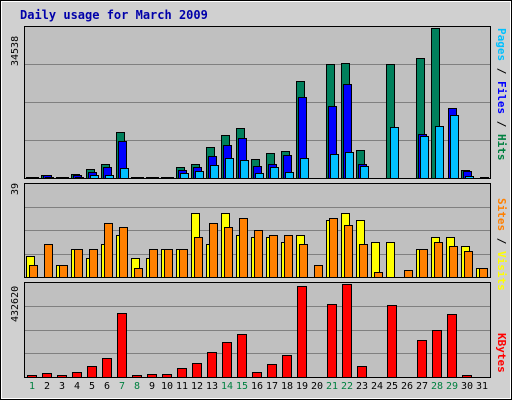  What do you see at coordinates (182, 386) in the screenshot?
I see `x-tick-label: 11` at bounding box center [182, 386].